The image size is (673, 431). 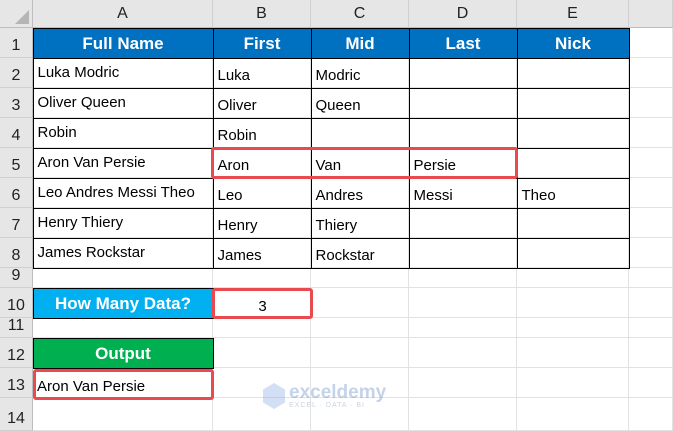 What do you see at coordinates (16, 383) in the screenshot?
I see `row-header-13: 13` at bounding box center [16, 383].